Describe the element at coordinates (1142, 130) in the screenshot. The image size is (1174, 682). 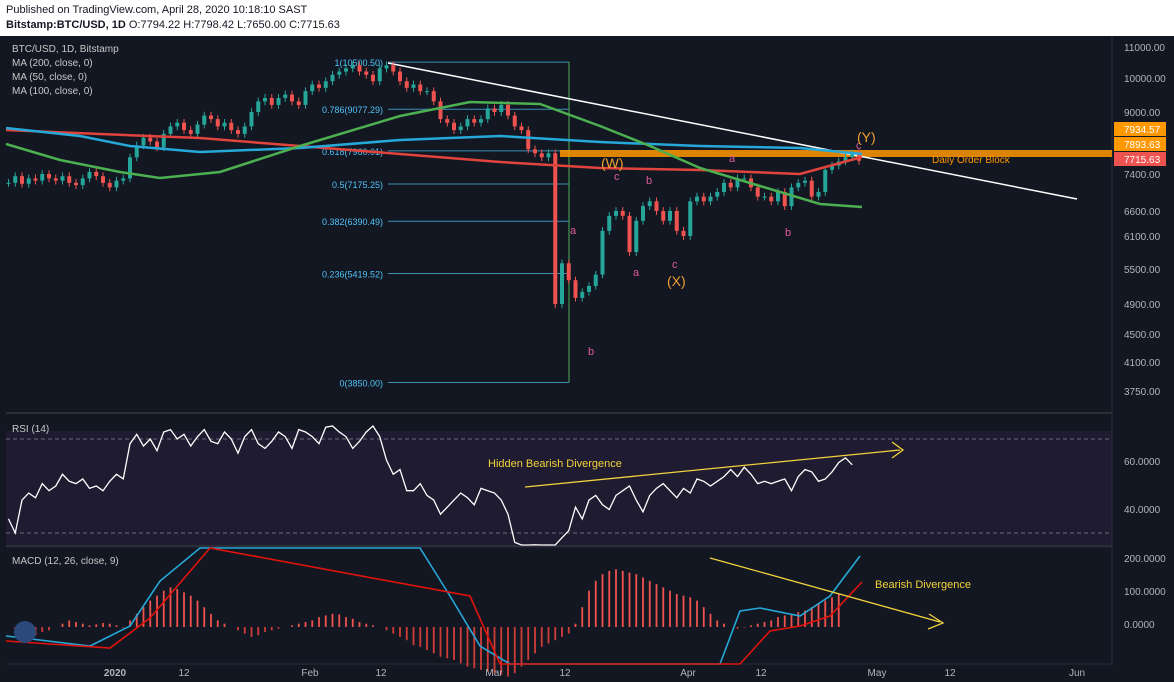
I see `price-tag-label: 7934.57` at that location.